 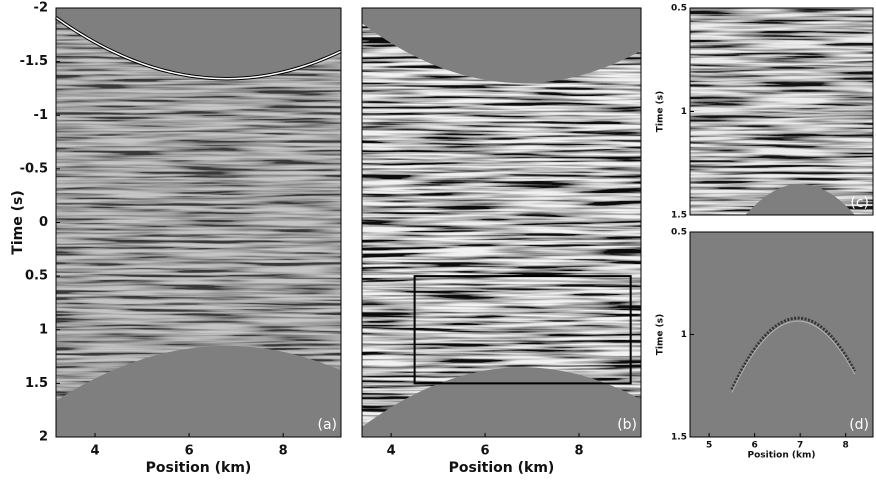 What do you see at coordinates (859, 425) in the screenshot?
I see `panel-label: (d)` at bounding box center [859, 425].